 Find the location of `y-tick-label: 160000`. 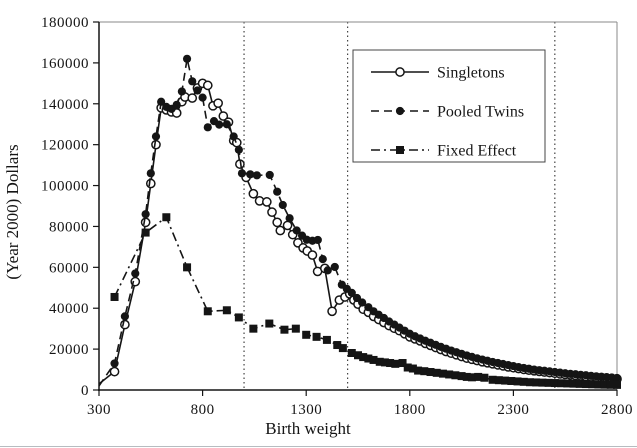

y-tick-label: 160000 is located at coordinates (65, 64).